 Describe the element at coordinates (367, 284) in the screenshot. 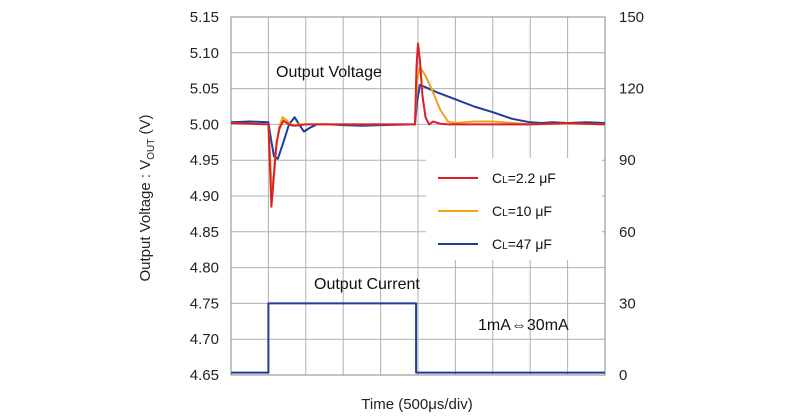

I see `annotation-output-current: Output Current` at that location.